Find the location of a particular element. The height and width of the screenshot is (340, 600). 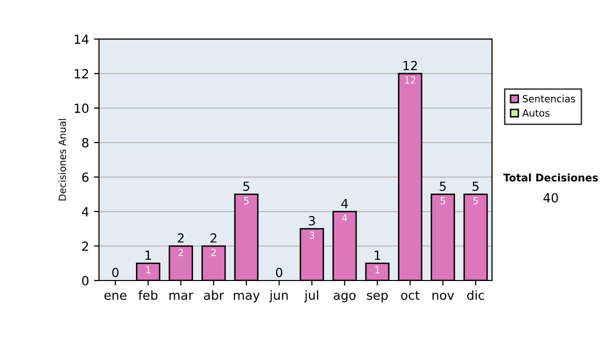

y-tick-label: 14 is located at coordinates (81, 39).